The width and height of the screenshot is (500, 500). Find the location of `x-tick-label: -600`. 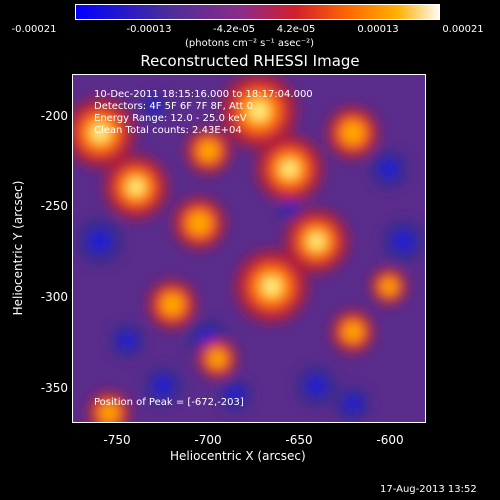

x-tick-label: -600 is located at coordinates (390, 440).